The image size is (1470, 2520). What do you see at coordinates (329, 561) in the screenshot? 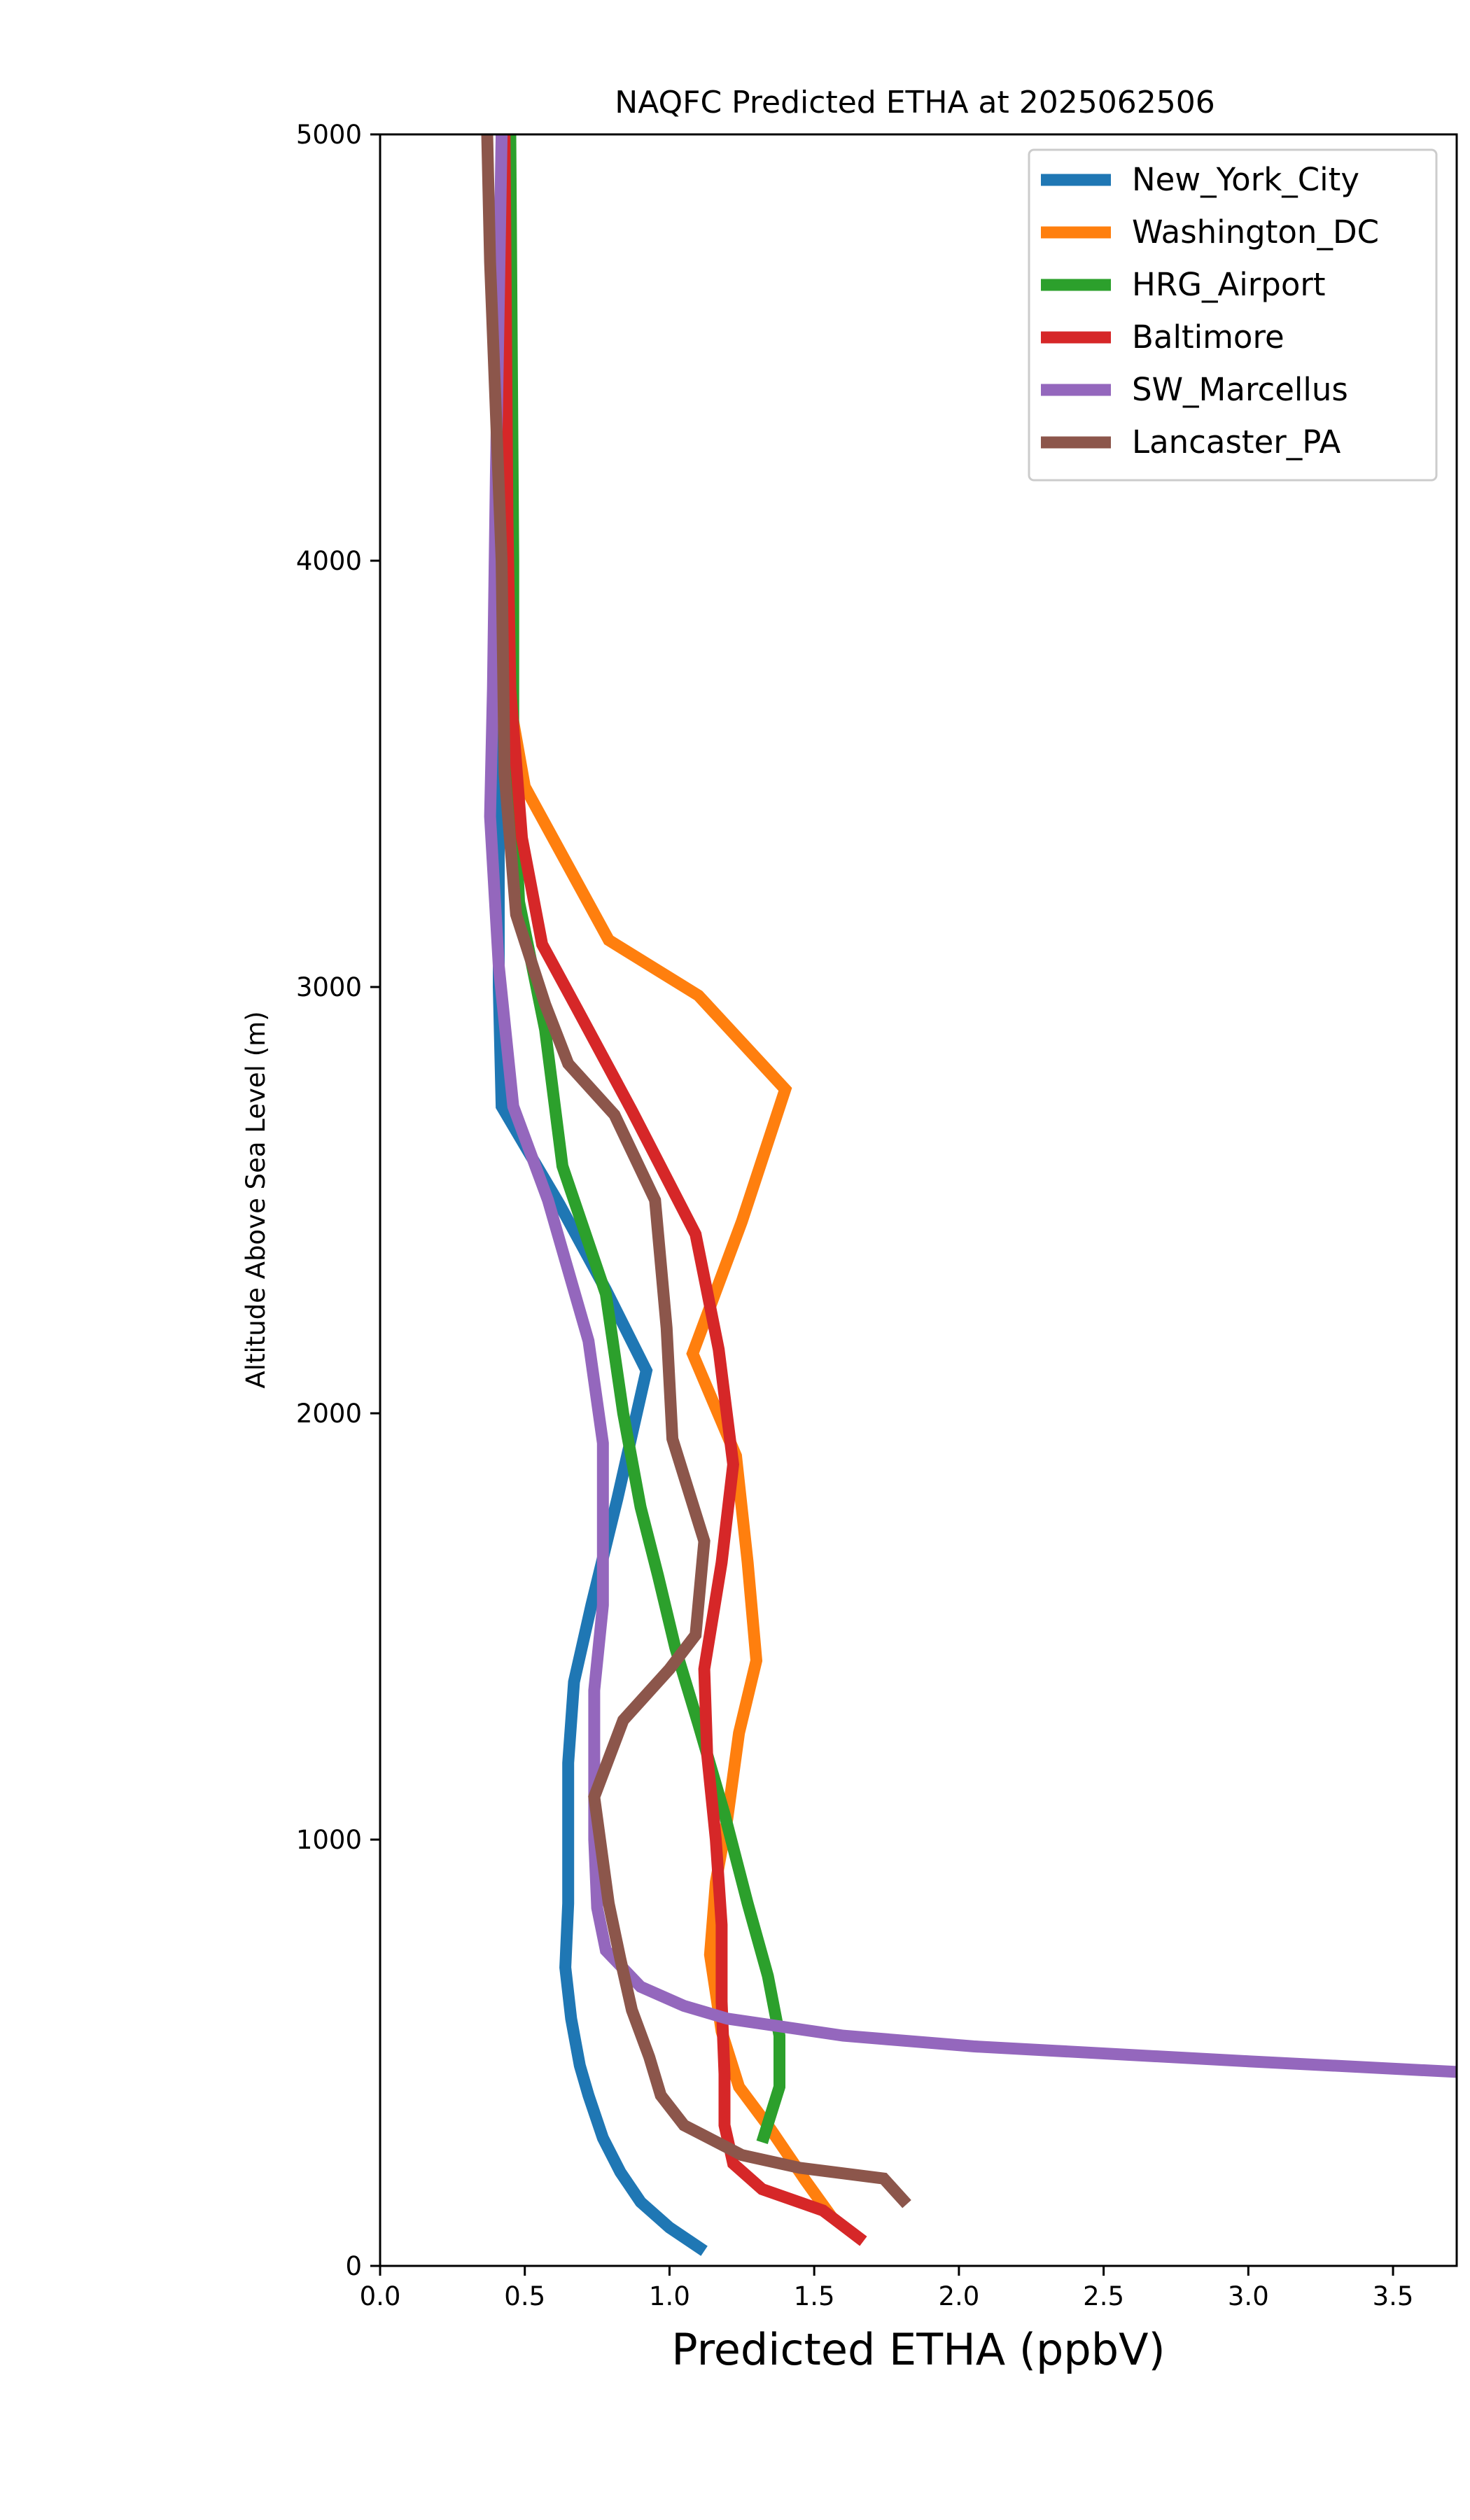
I see `y-tick-label: 4000` at bounding box center [329, 561].